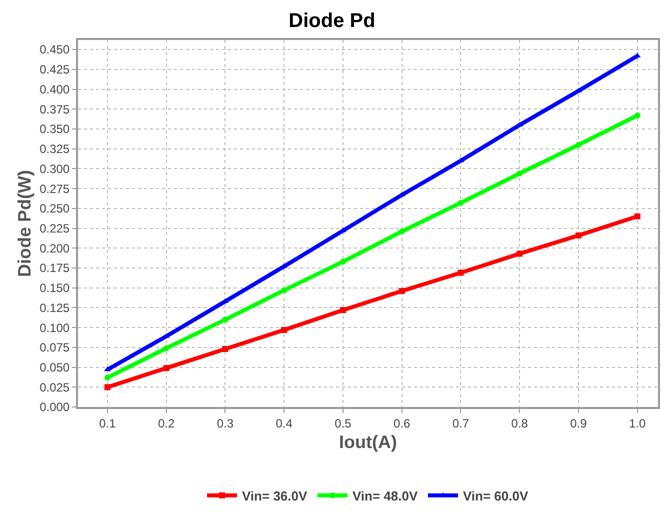  What do you see at coordinates (461, 423) in the screenshot?
I see `x-tick-label: 0.7` at bounding box center [461, 423].